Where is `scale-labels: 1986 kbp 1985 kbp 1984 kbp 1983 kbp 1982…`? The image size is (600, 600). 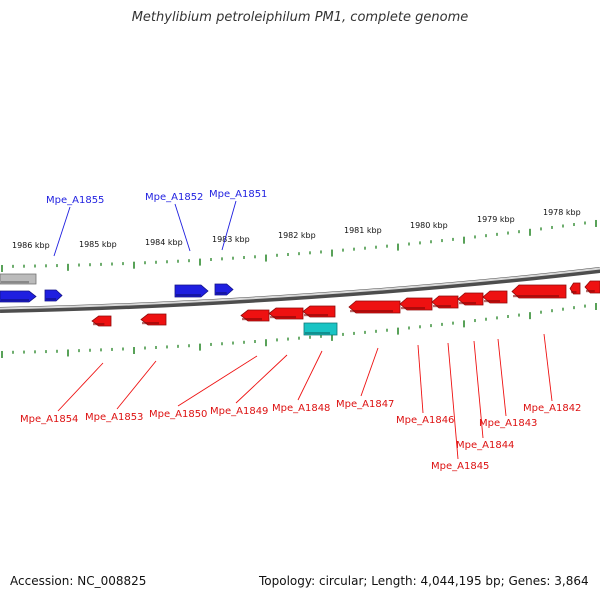
scale-labels: 1986 kbp 1985 kbp 1984 kbp 1983 kbp 1982… is located at coordinates (296, 229).